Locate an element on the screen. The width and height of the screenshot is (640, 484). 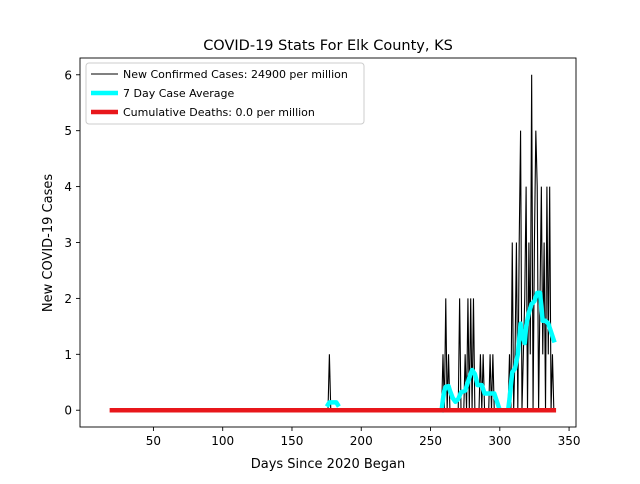
y-tick-label: 3 is located at coordinates (68, 243).